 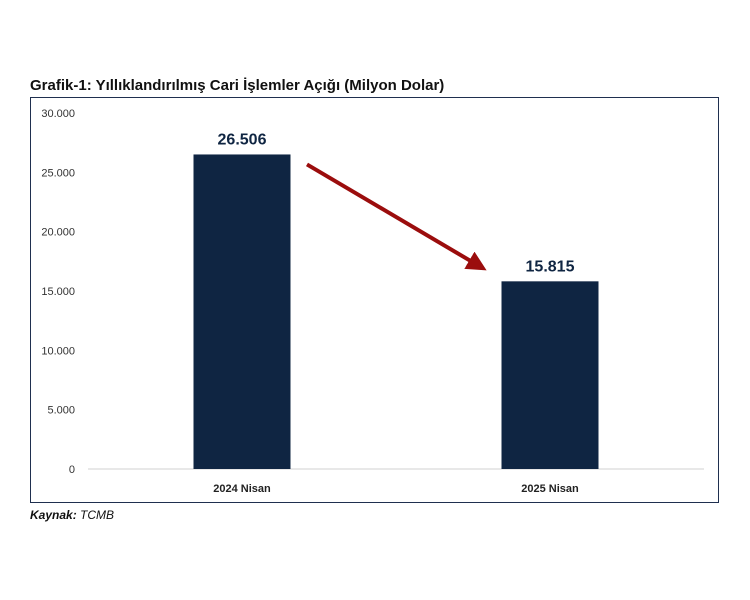 I want to click on x-tick-label: 2024 Nisan, so click(x=242, y=489).